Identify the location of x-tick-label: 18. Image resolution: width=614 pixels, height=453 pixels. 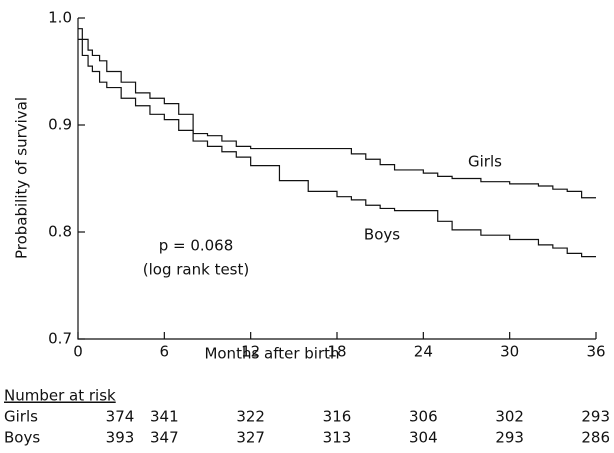
(336, 352).